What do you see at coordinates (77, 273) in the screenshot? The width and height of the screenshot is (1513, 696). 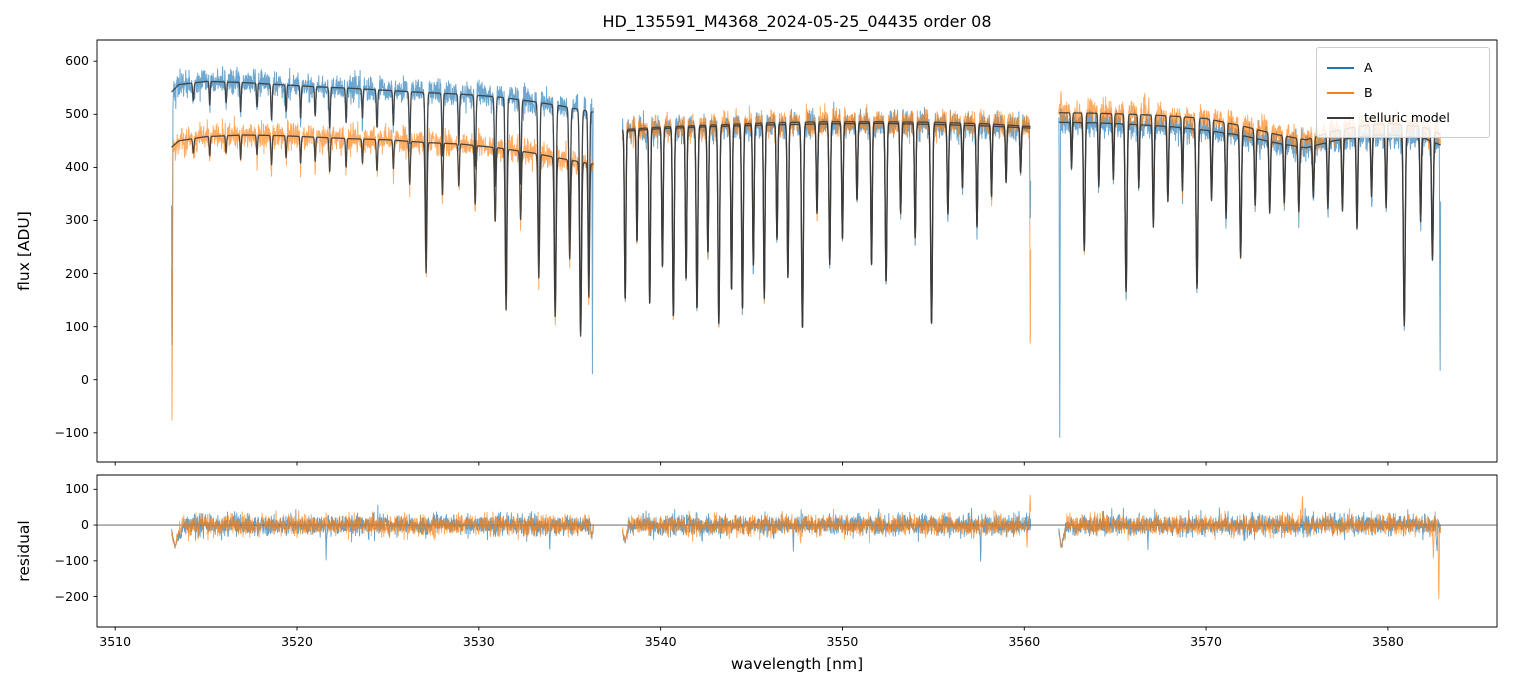 I see `flux-tick-label: 200` at bounding box center [77, 273].